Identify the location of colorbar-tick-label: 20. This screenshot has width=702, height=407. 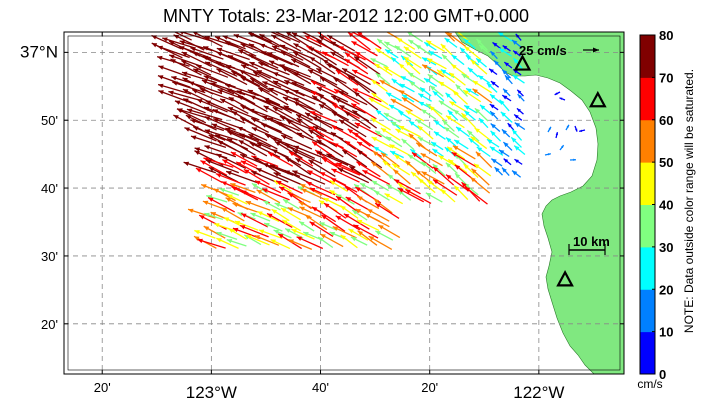
(666, 289).